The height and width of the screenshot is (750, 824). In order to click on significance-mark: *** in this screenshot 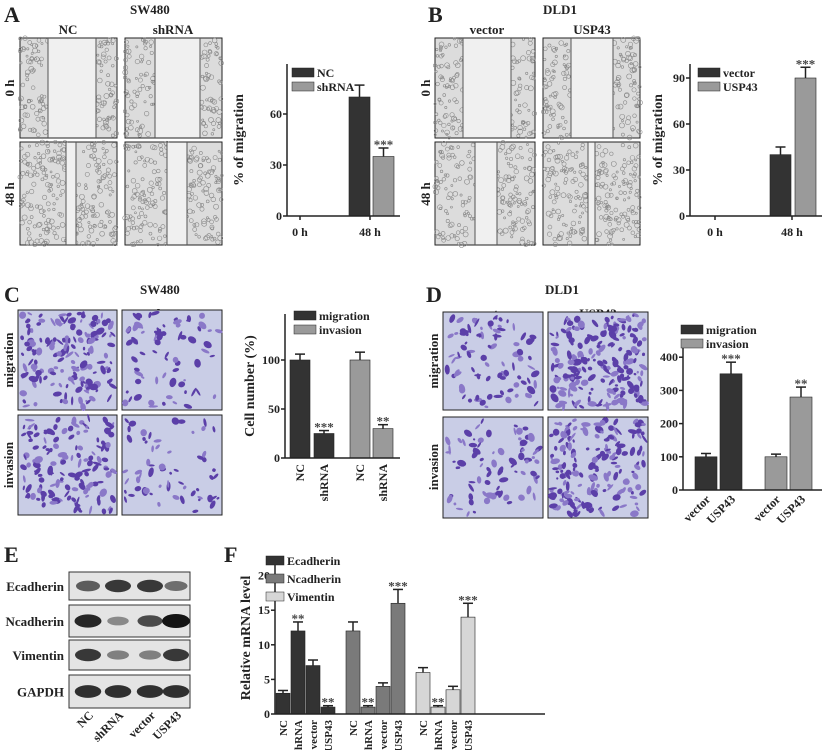, I will do `click(384, 144)`.